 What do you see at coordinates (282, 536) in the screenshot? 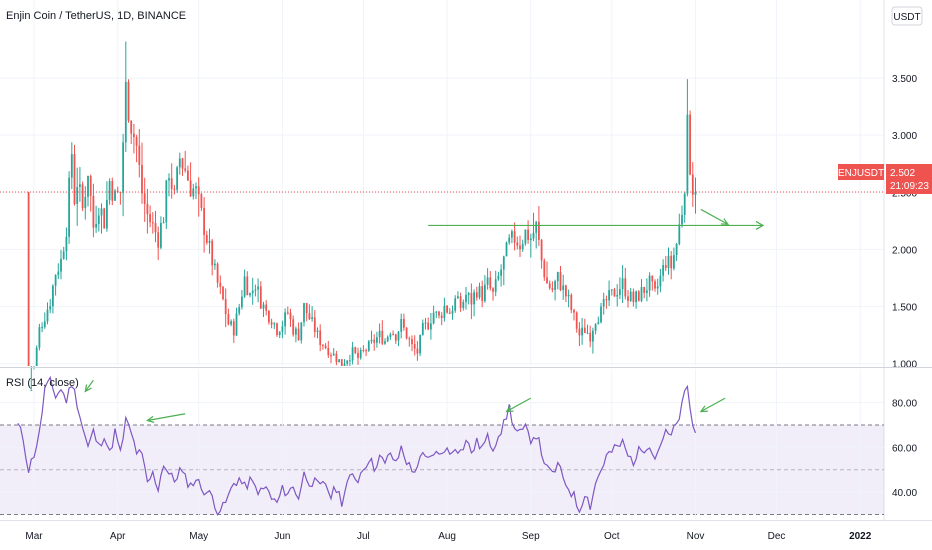
I see `time-tick-label: Jun` at bounding box center [282, 536].